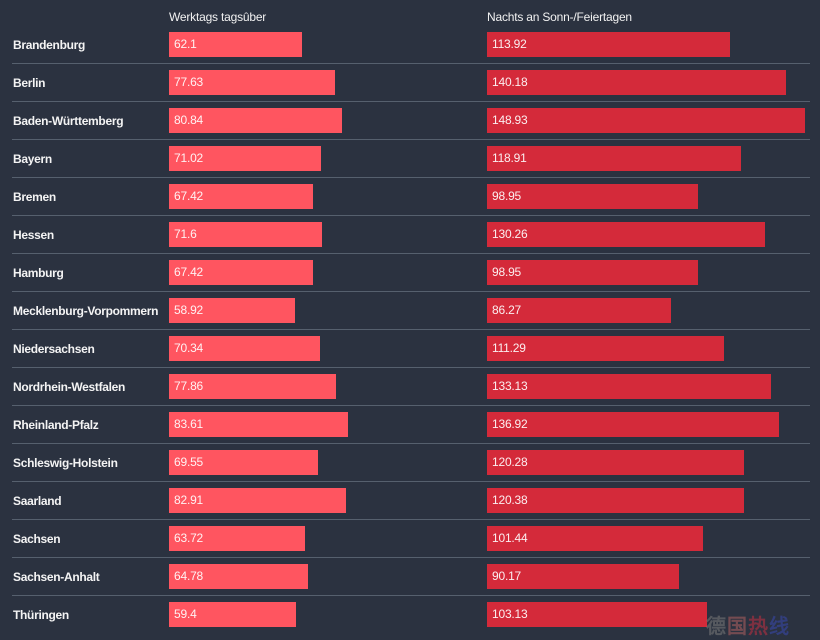  I want to click on series-header-weekday: Werktags tagsûber, so click(218, 17).